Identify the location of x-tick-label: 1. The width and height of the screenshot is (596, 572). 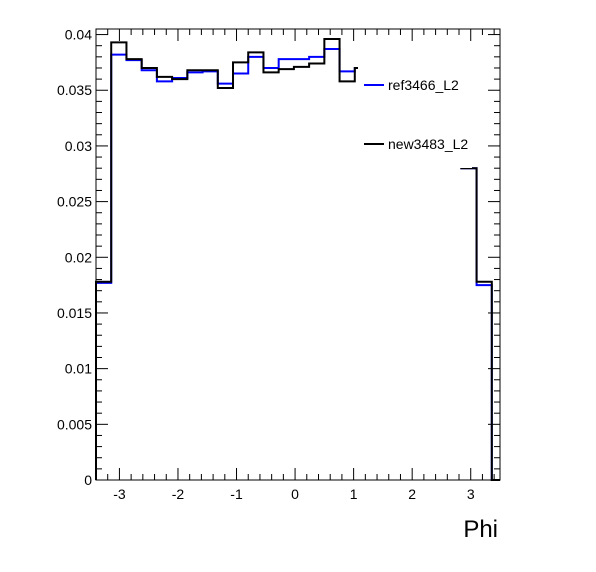
(354, 494).